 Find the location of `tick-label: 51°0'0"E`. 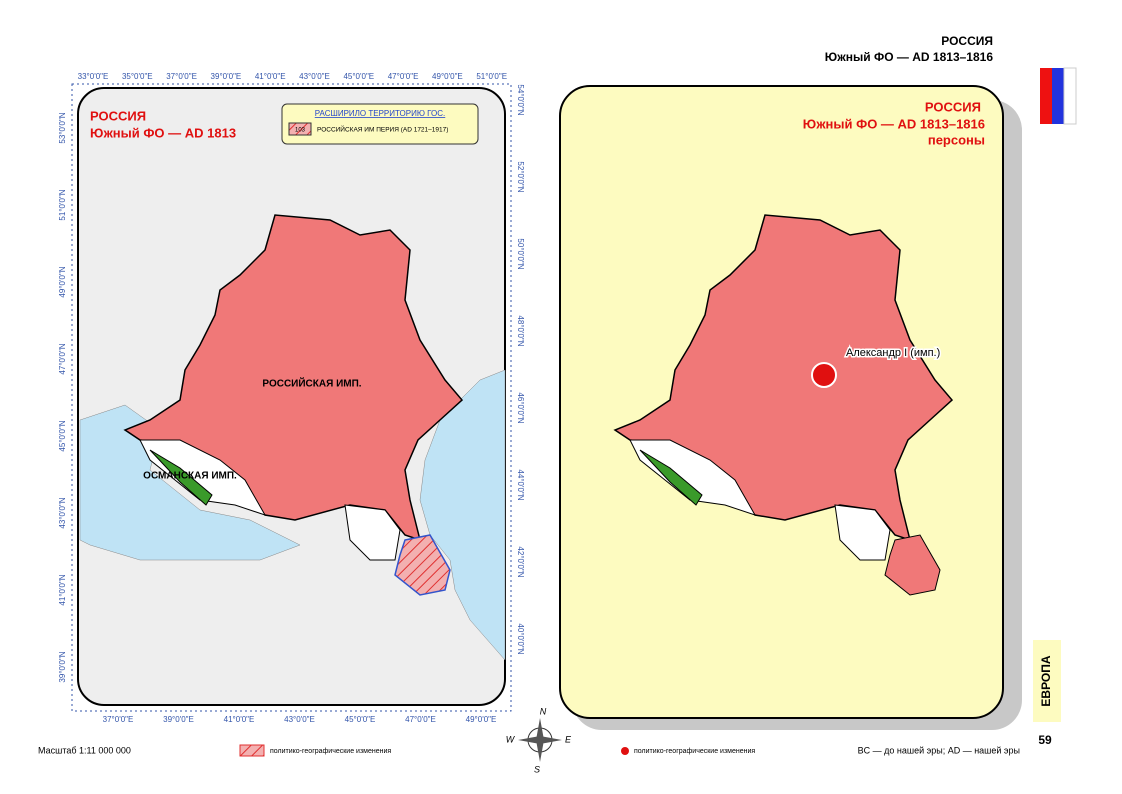

tick-label: 51°0'0"E is located at coordinates (491, 76).